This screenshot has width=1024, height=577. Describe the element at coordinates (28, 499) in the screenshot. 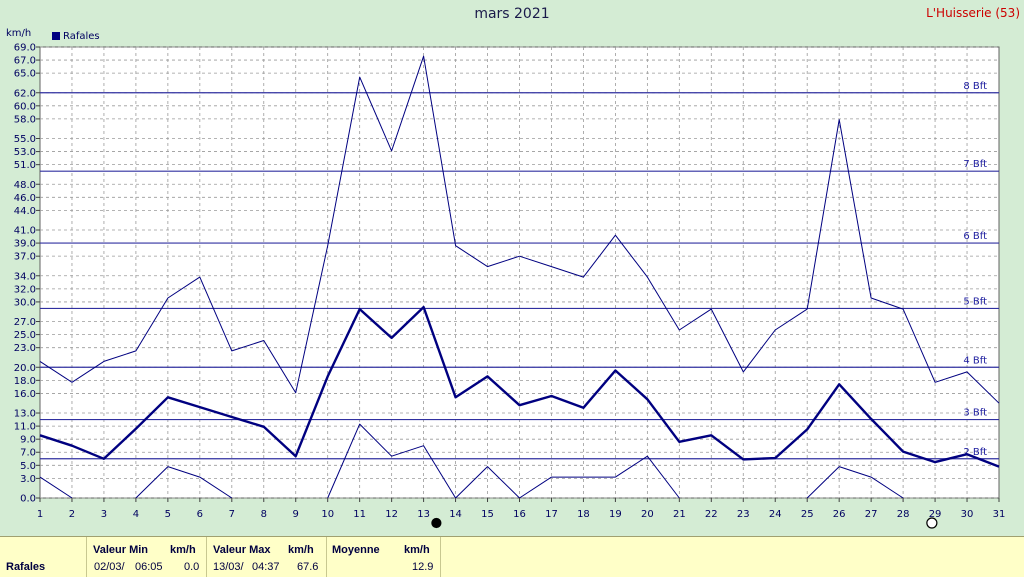

I see `y-tick-label: 0.0` at that location.